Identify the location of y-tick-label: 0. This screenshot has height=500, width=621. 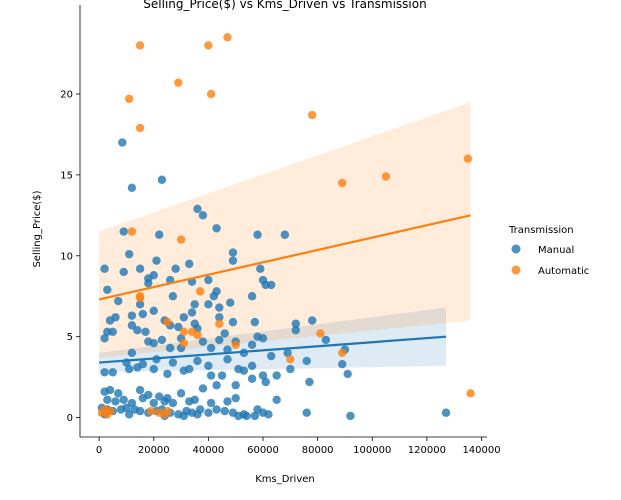
(70, 418).